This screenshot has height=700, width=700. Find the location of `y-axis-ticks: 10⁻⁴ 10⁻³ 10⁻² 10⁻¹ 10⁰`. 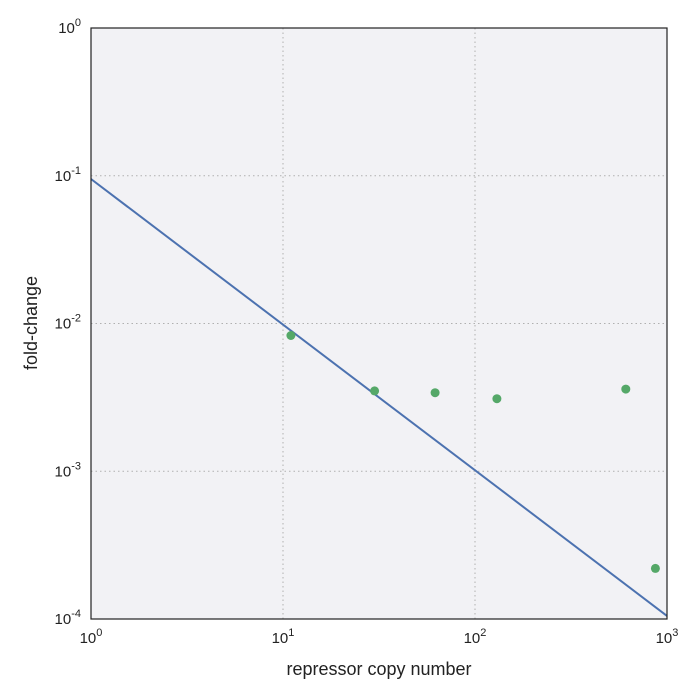

y-axis-ticks: 10⁻⁴ 10⁻³ 10⁻² 10⁻¹ 10⁰ is located at coordinates (68, 322).